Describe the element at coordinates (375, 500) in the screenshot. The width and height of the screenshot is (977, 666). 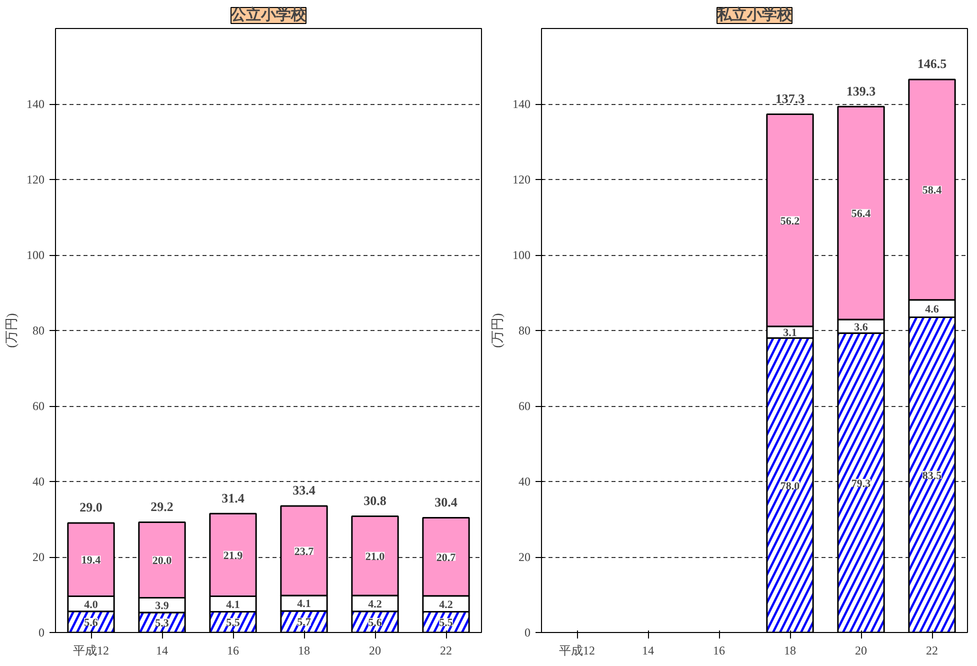
I see `total-label: 30.8` at that location.